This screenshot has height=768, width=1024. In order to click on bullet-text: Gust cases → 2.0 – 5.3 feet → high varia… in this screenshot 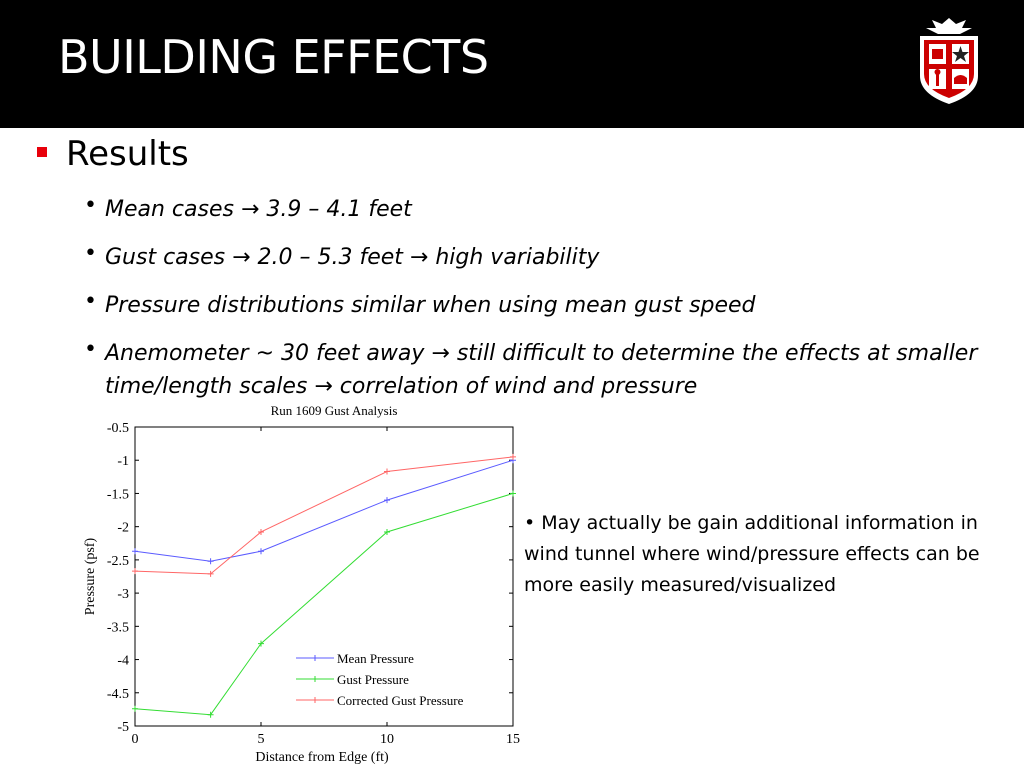, I will do `click(352, 257)`.